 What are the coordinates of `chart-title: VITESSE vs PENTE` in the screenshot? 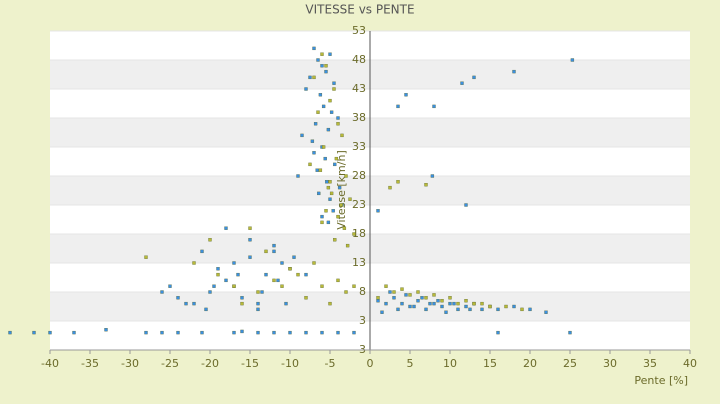 It's located at (359, 10).